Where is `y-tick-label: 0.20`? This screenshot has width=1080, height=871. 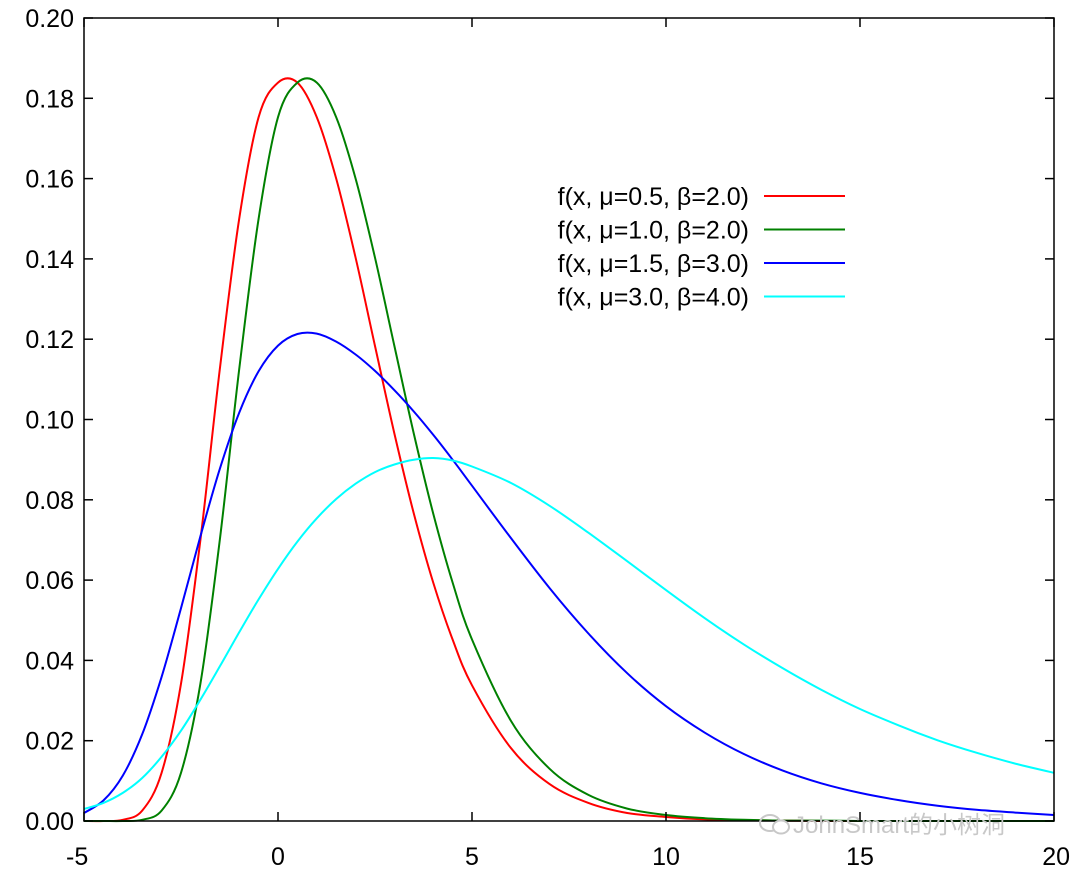 y-tick-label: 0.20 is located at coordinates (49, 19).